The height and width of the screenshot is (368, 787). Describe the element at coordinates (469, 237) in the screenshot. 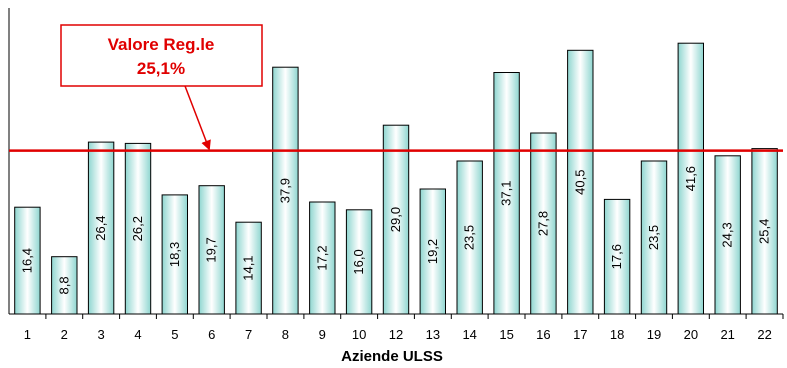

I see `bar-value-label-14: 23,5` at that location.